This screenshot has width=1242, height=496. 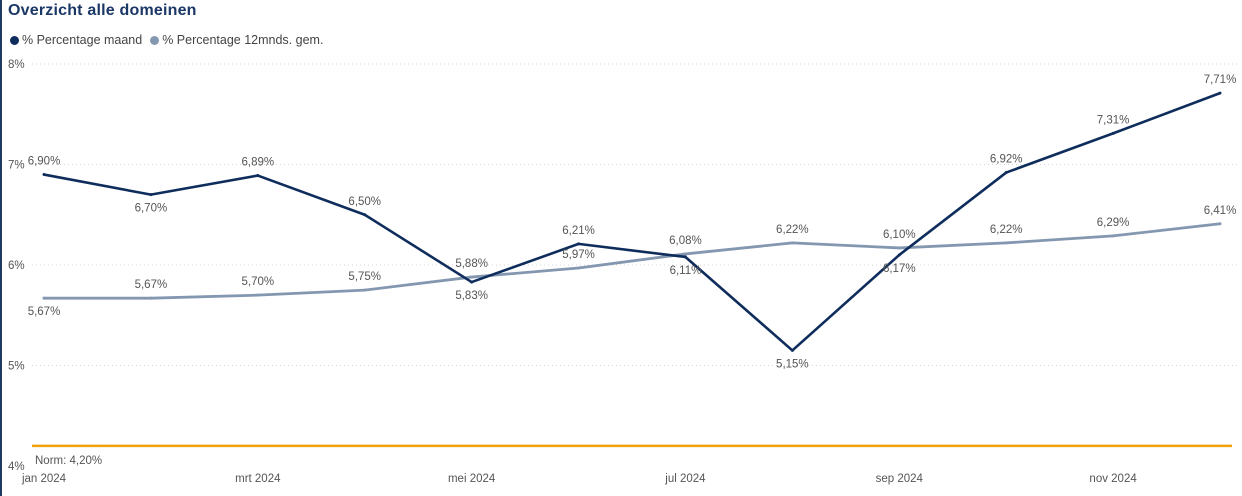 I want to click on x-tick-label: jan 2024, so click(x=44, y=479).